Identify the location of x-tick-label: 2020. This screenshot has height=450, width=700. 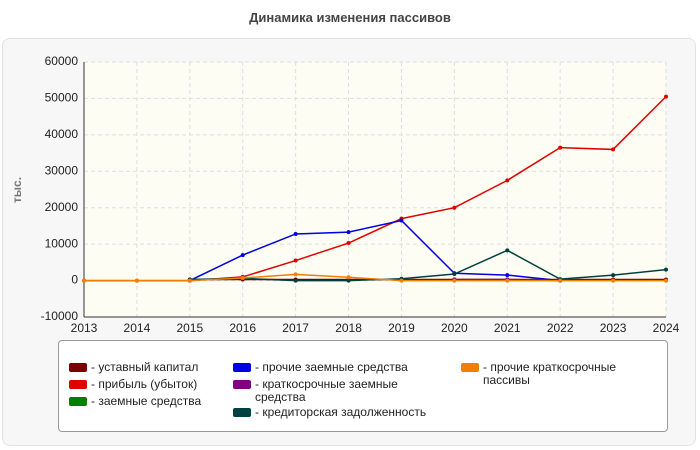
(454, 328).